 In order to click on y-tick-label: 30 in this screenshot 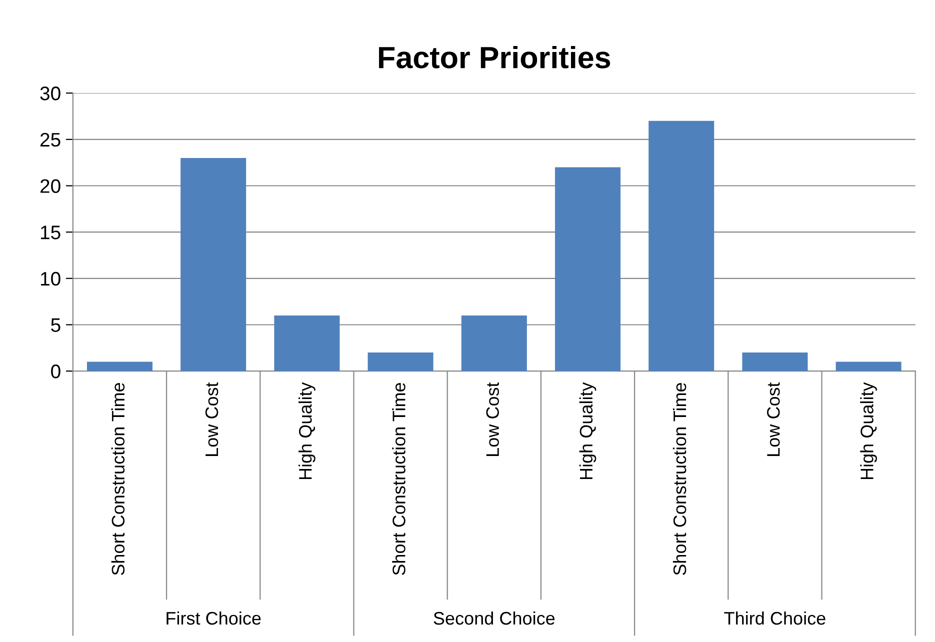, I will do `click(50, 93)`.